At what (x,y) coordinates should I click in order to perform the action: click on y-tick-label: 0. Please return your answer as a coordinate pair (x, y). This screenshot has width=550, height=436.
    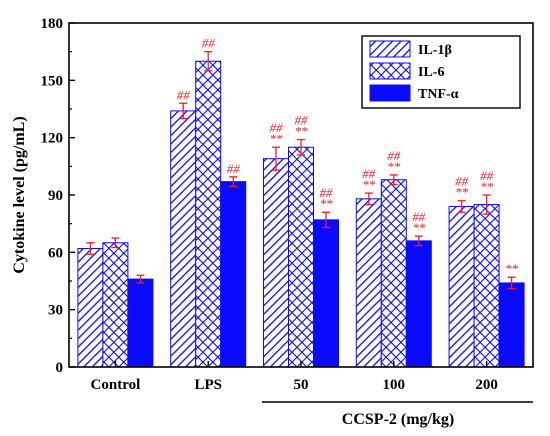
    Looking at the image, I should click on (60, 368).